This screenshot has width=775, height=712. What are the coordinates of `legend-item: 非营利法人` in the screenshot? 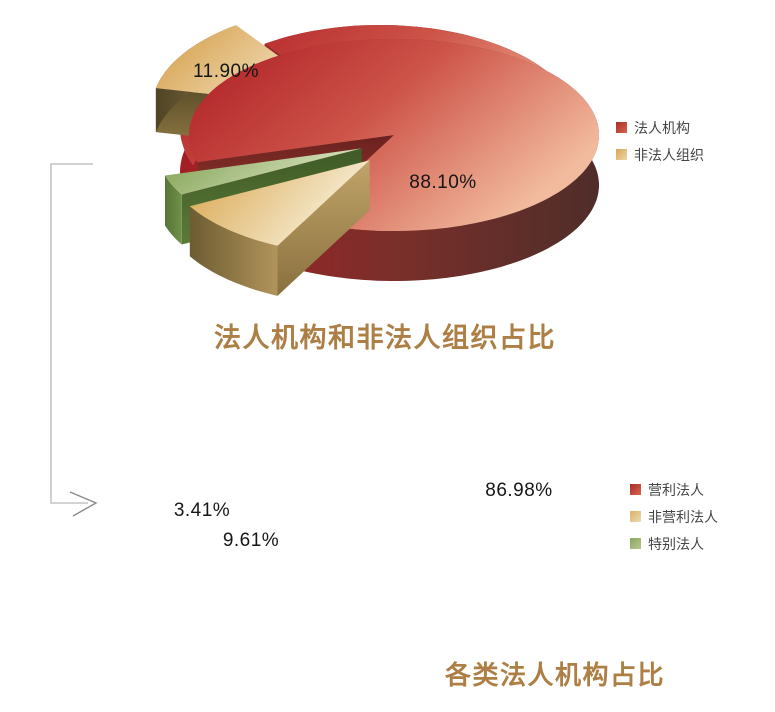 It's located at (674, 516).